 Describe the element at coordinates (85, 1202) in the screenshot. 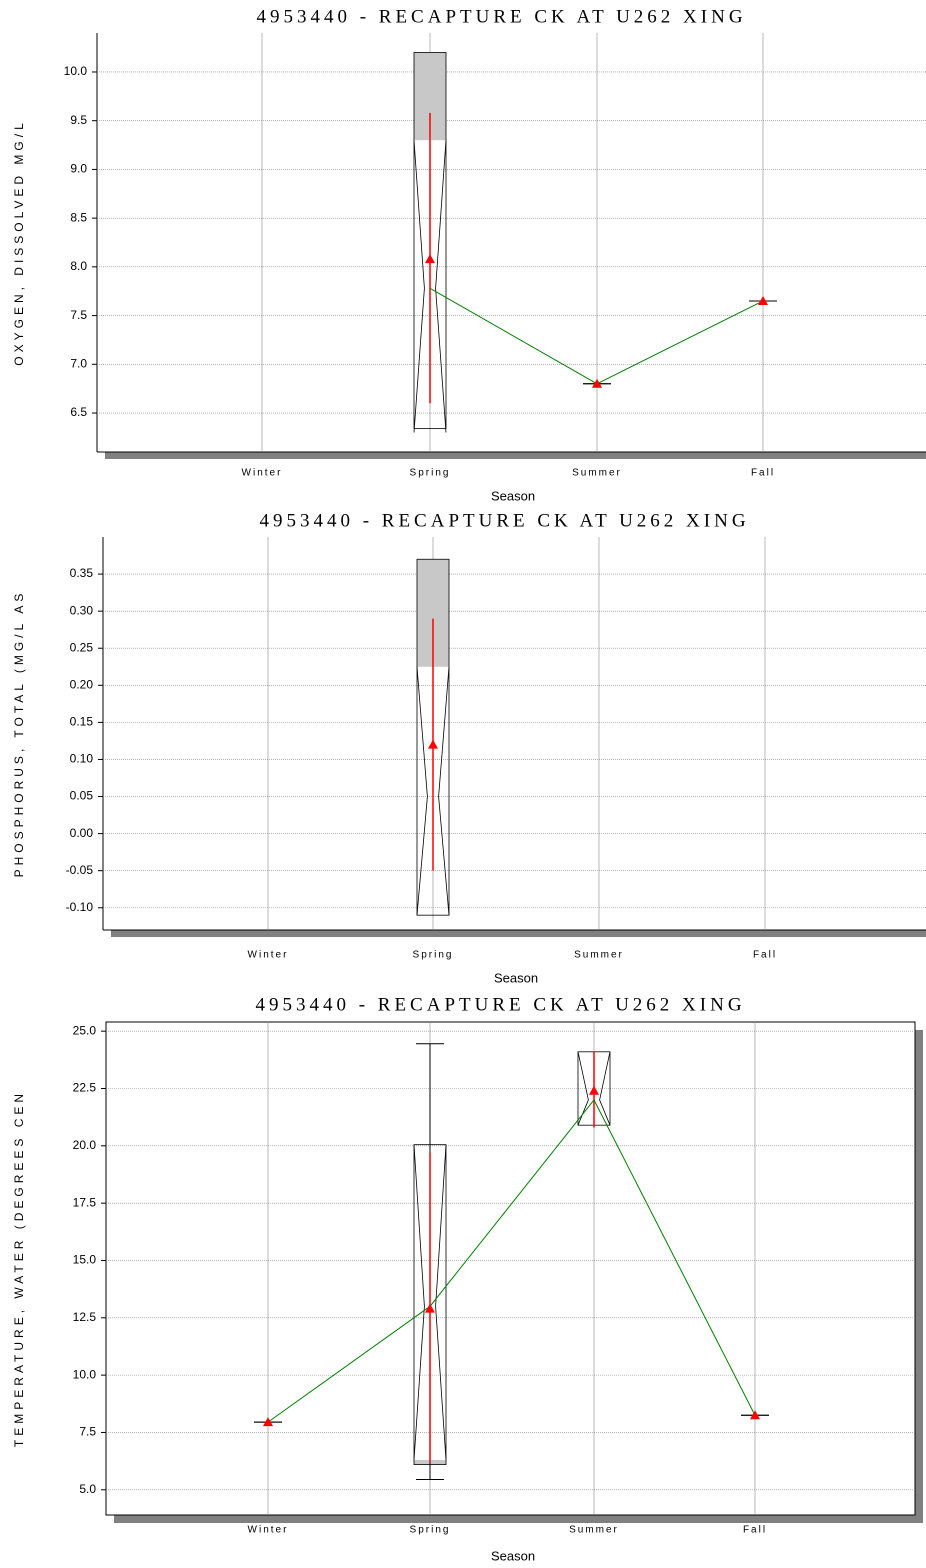

I see `y-tick-label: 17.5` at that location.